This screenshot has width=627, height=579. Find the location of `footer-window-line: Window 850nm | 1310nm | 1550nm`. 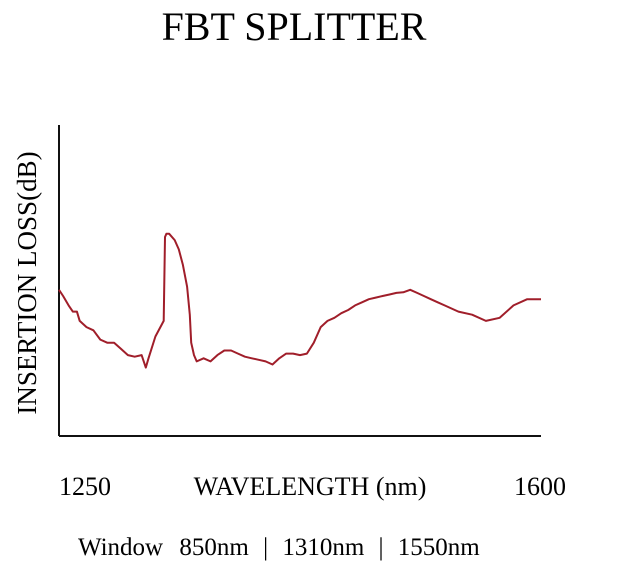

footer-window-line: Window 850nm | 1310nm | 1550nm is located at coordinates (279, 547).